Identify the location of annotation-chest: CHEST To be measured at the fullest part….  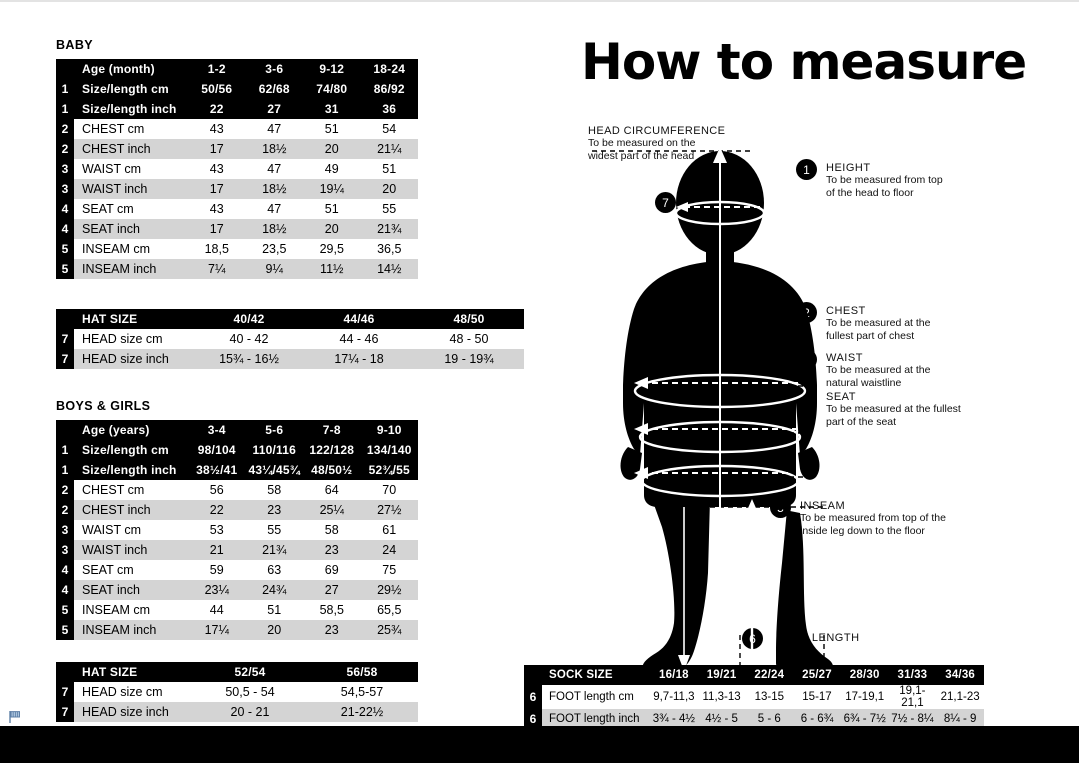
(878, 324).